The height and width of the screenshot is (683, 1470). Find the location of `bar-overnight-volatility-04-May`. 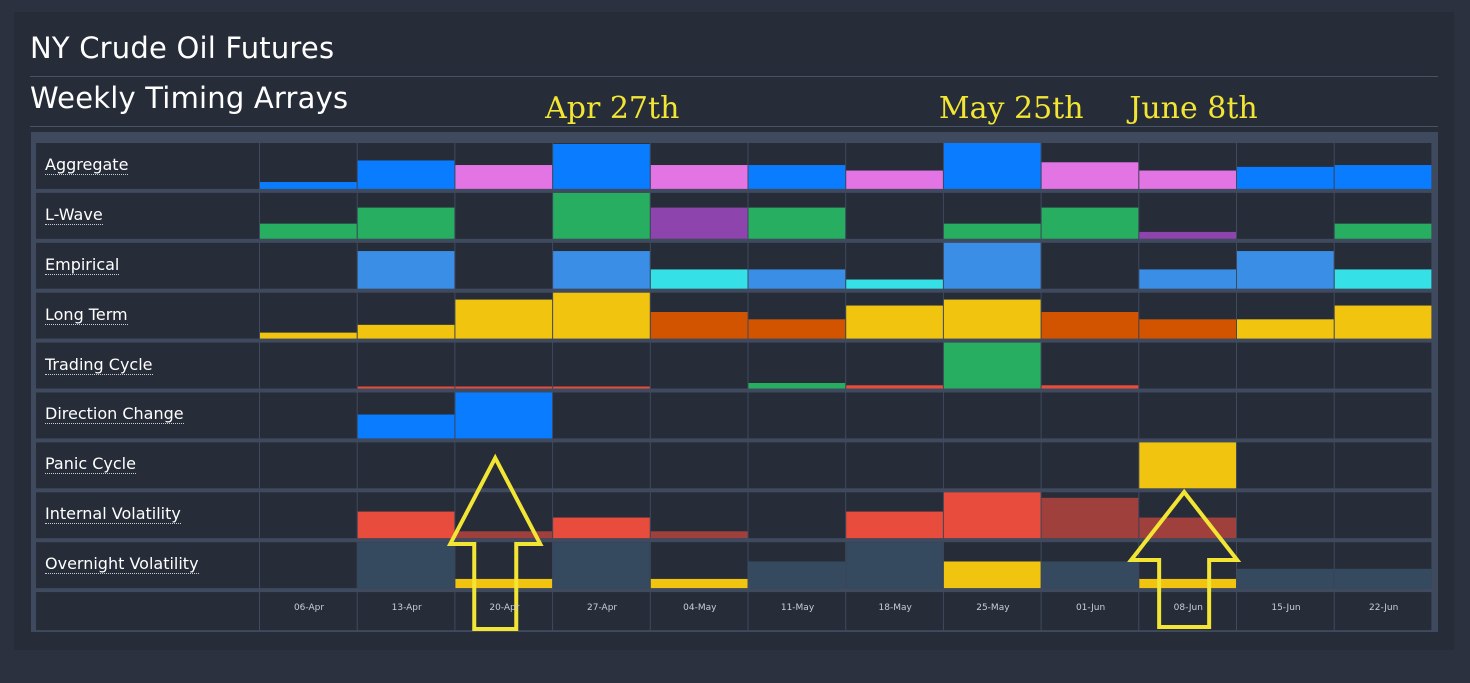

bar-overnight-volatility-04-May is located at coordinates (699, 583).